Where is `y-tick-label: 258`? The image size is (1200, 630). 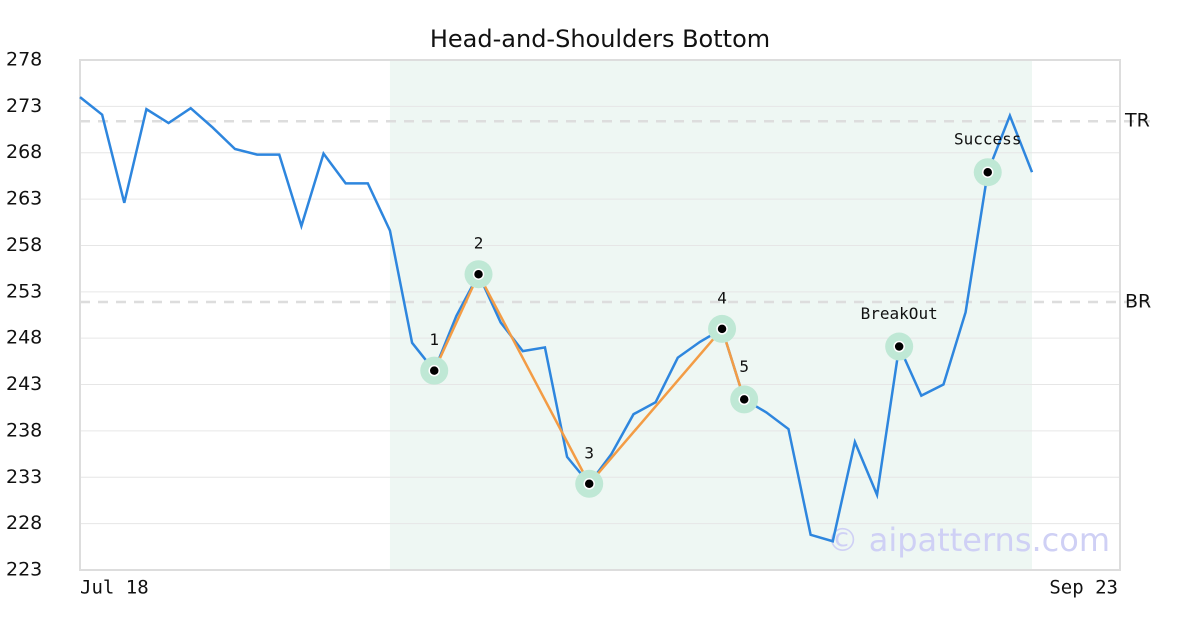
y-tick-label: 258 is located at coordinates (24, 245).